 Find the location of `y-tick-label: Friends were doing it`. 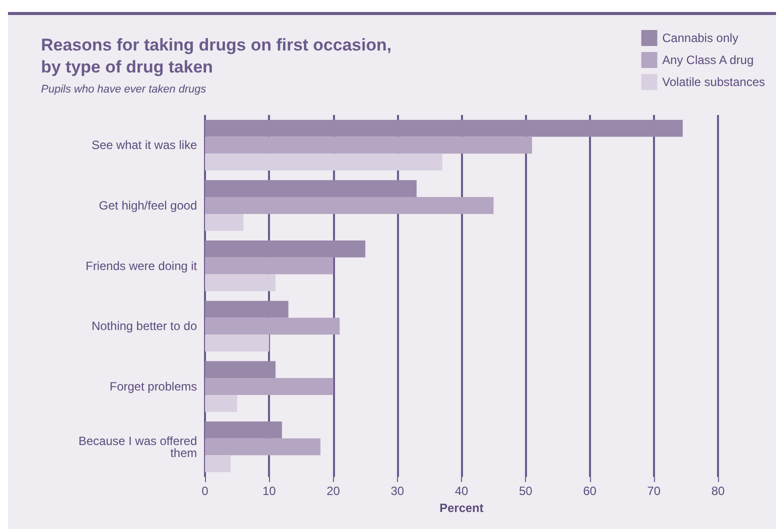

y-tick-label: Friends were doing it is located at coordinates (142, 265).